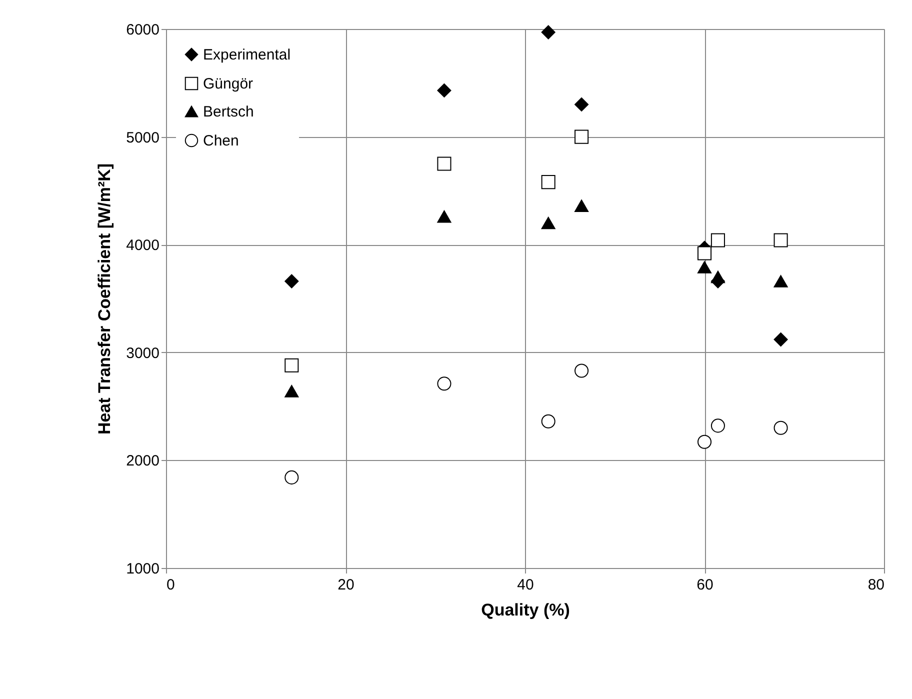  What do you see at coordinates (143, 137) in the screenshot?
I see `y-tick-label: 5000` at bounding box center [143, 137].